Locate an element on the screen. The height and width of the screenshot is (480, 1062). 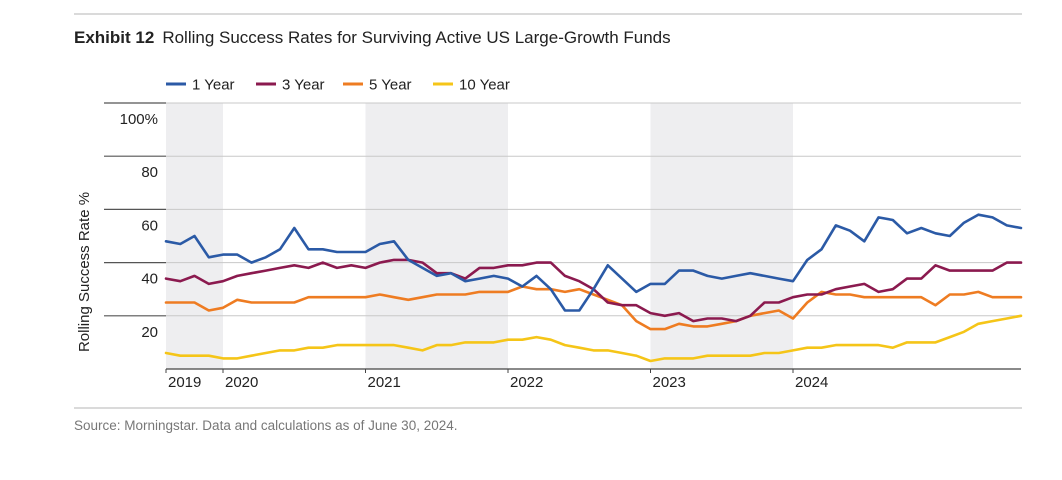
x-tick-label: 2024 is located at coordinates (811, 382).